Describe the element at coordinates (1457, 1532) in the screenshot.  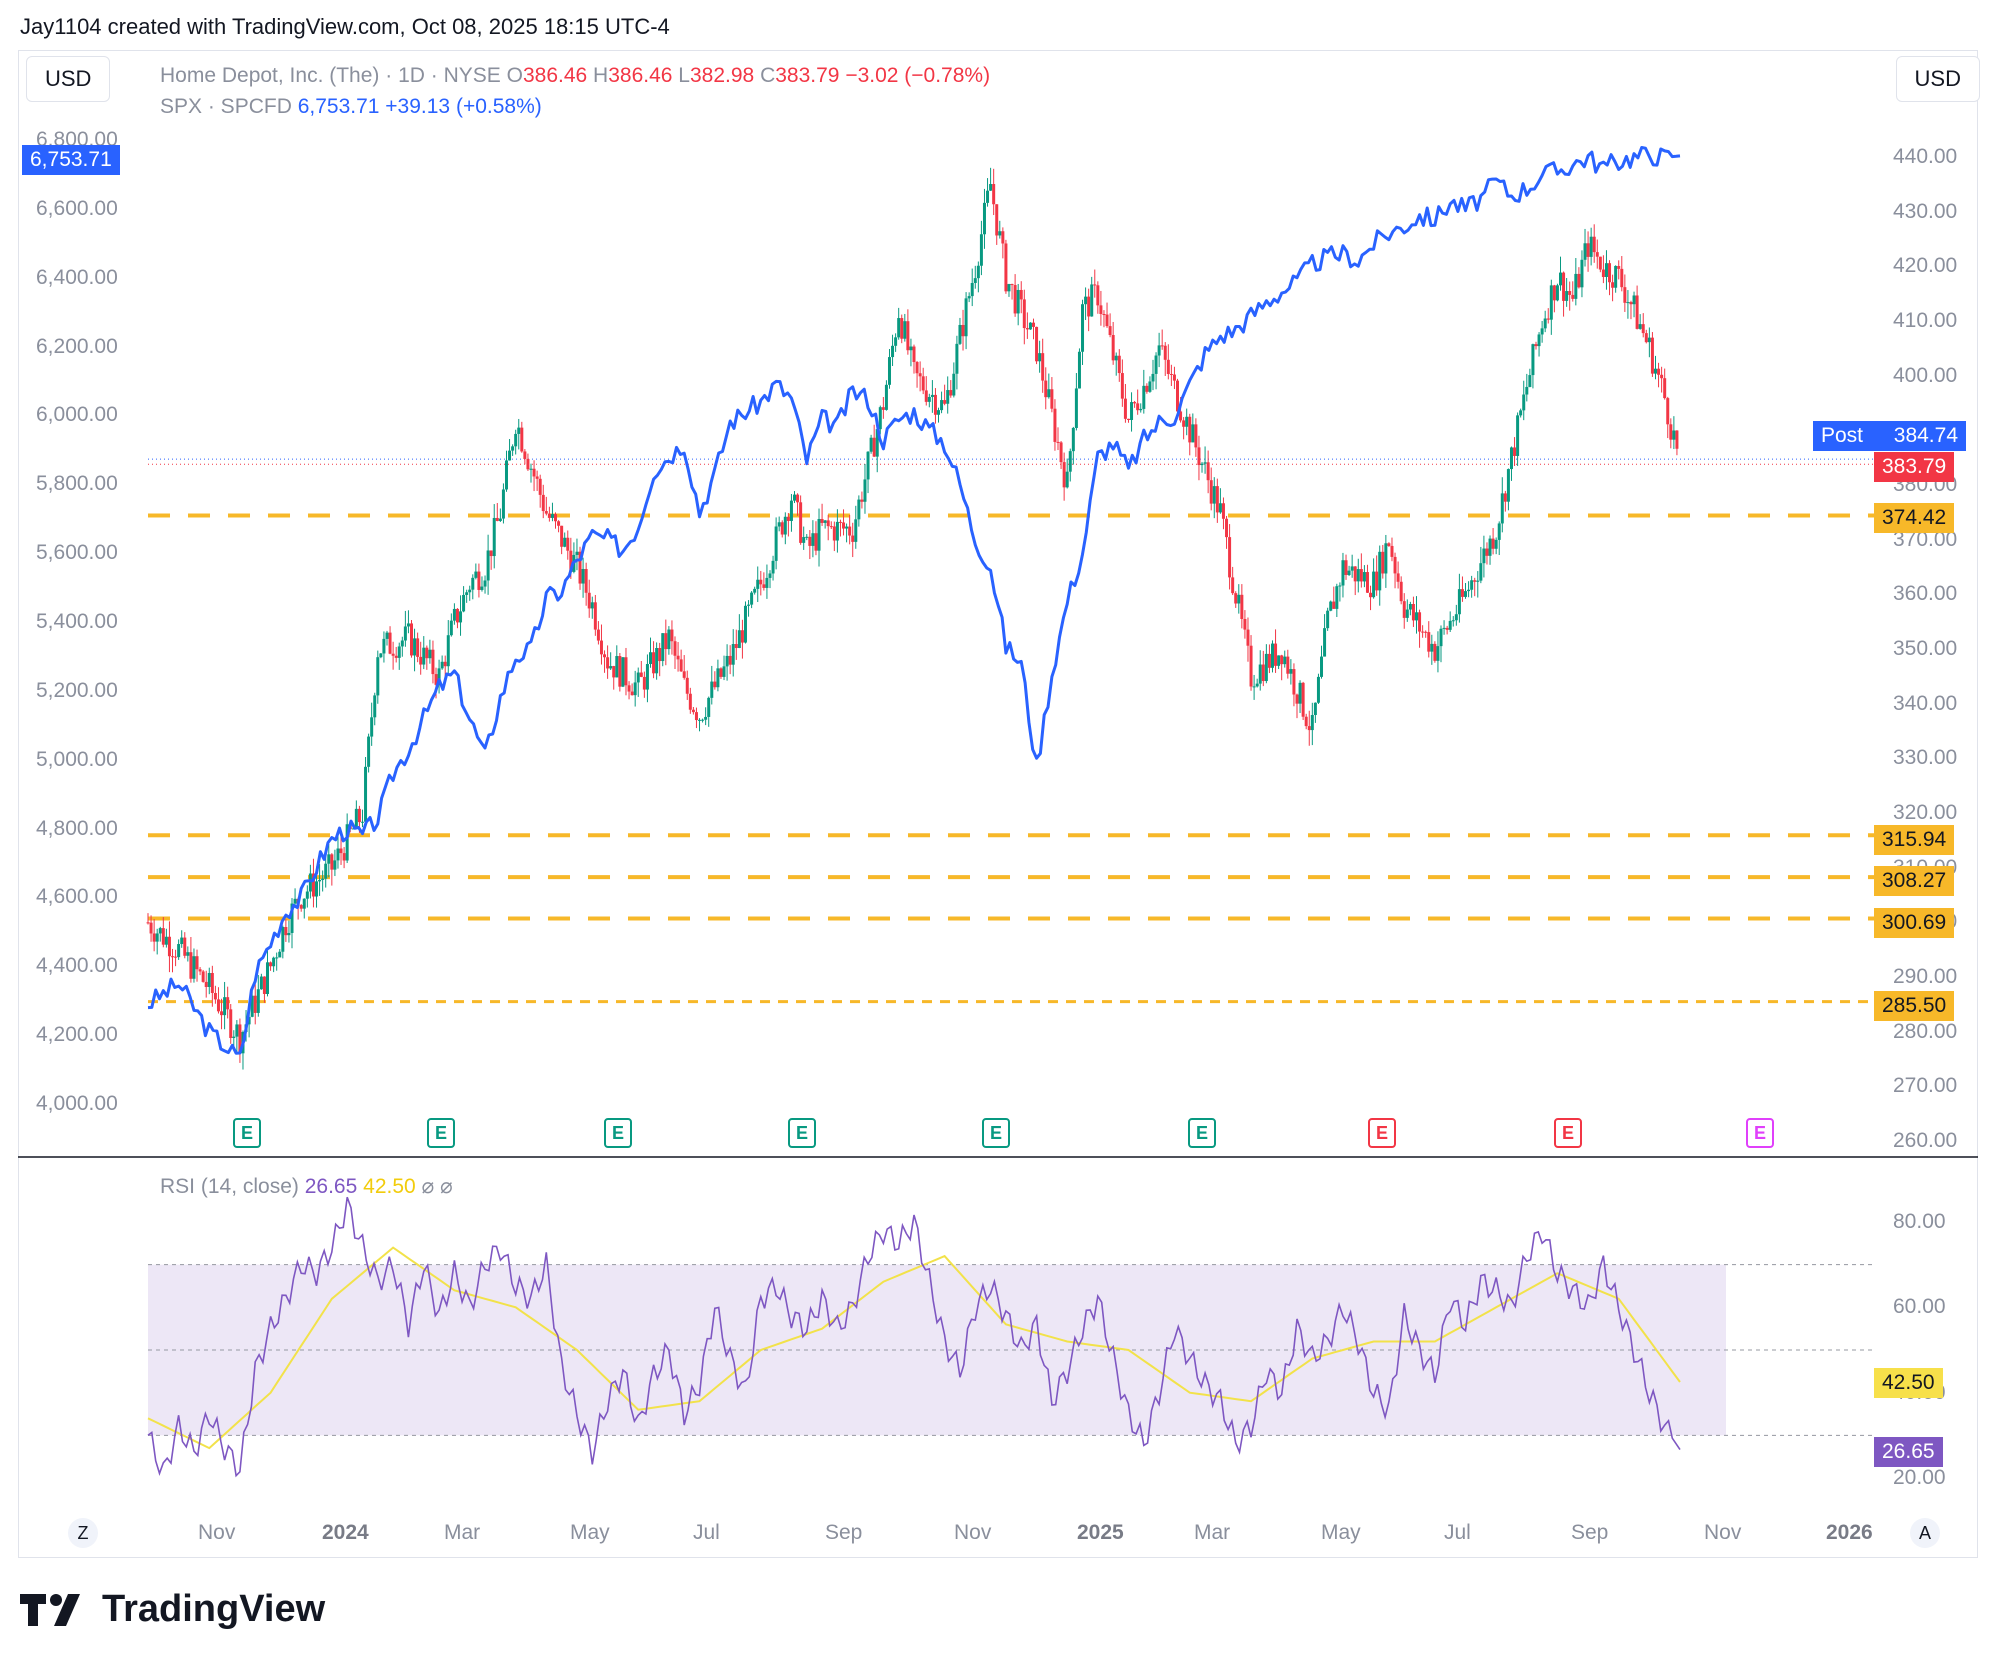
I see `time-axis-tick: Jul` at that location.